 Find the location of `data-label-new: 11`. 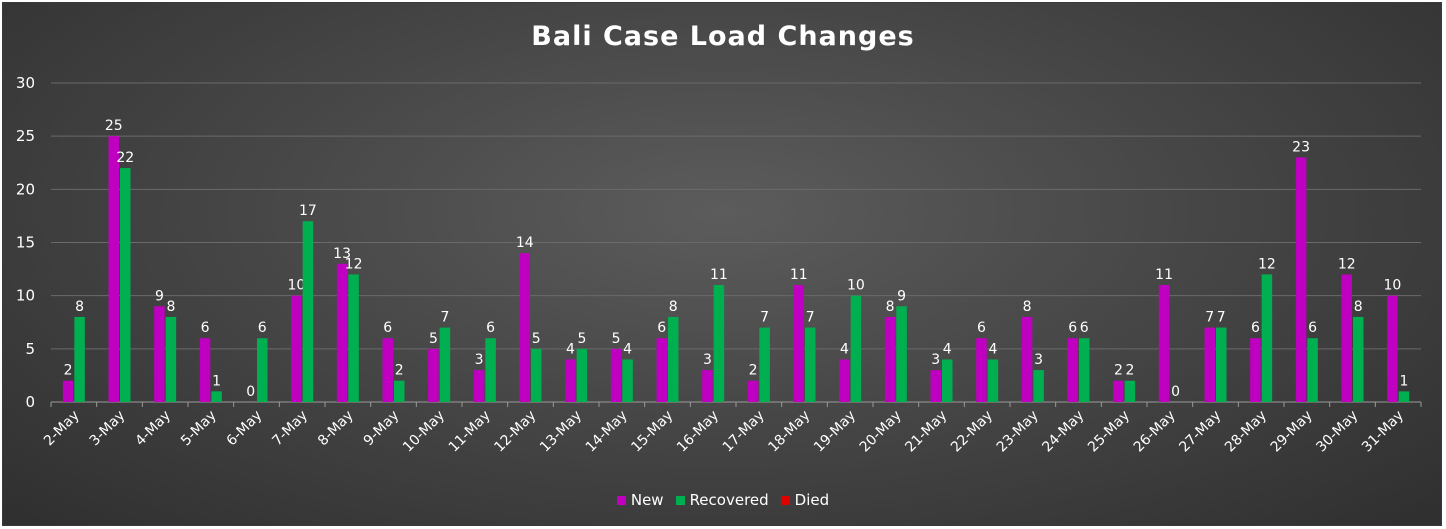

data-label-new: 11 is located at coordinates (1164, 275).